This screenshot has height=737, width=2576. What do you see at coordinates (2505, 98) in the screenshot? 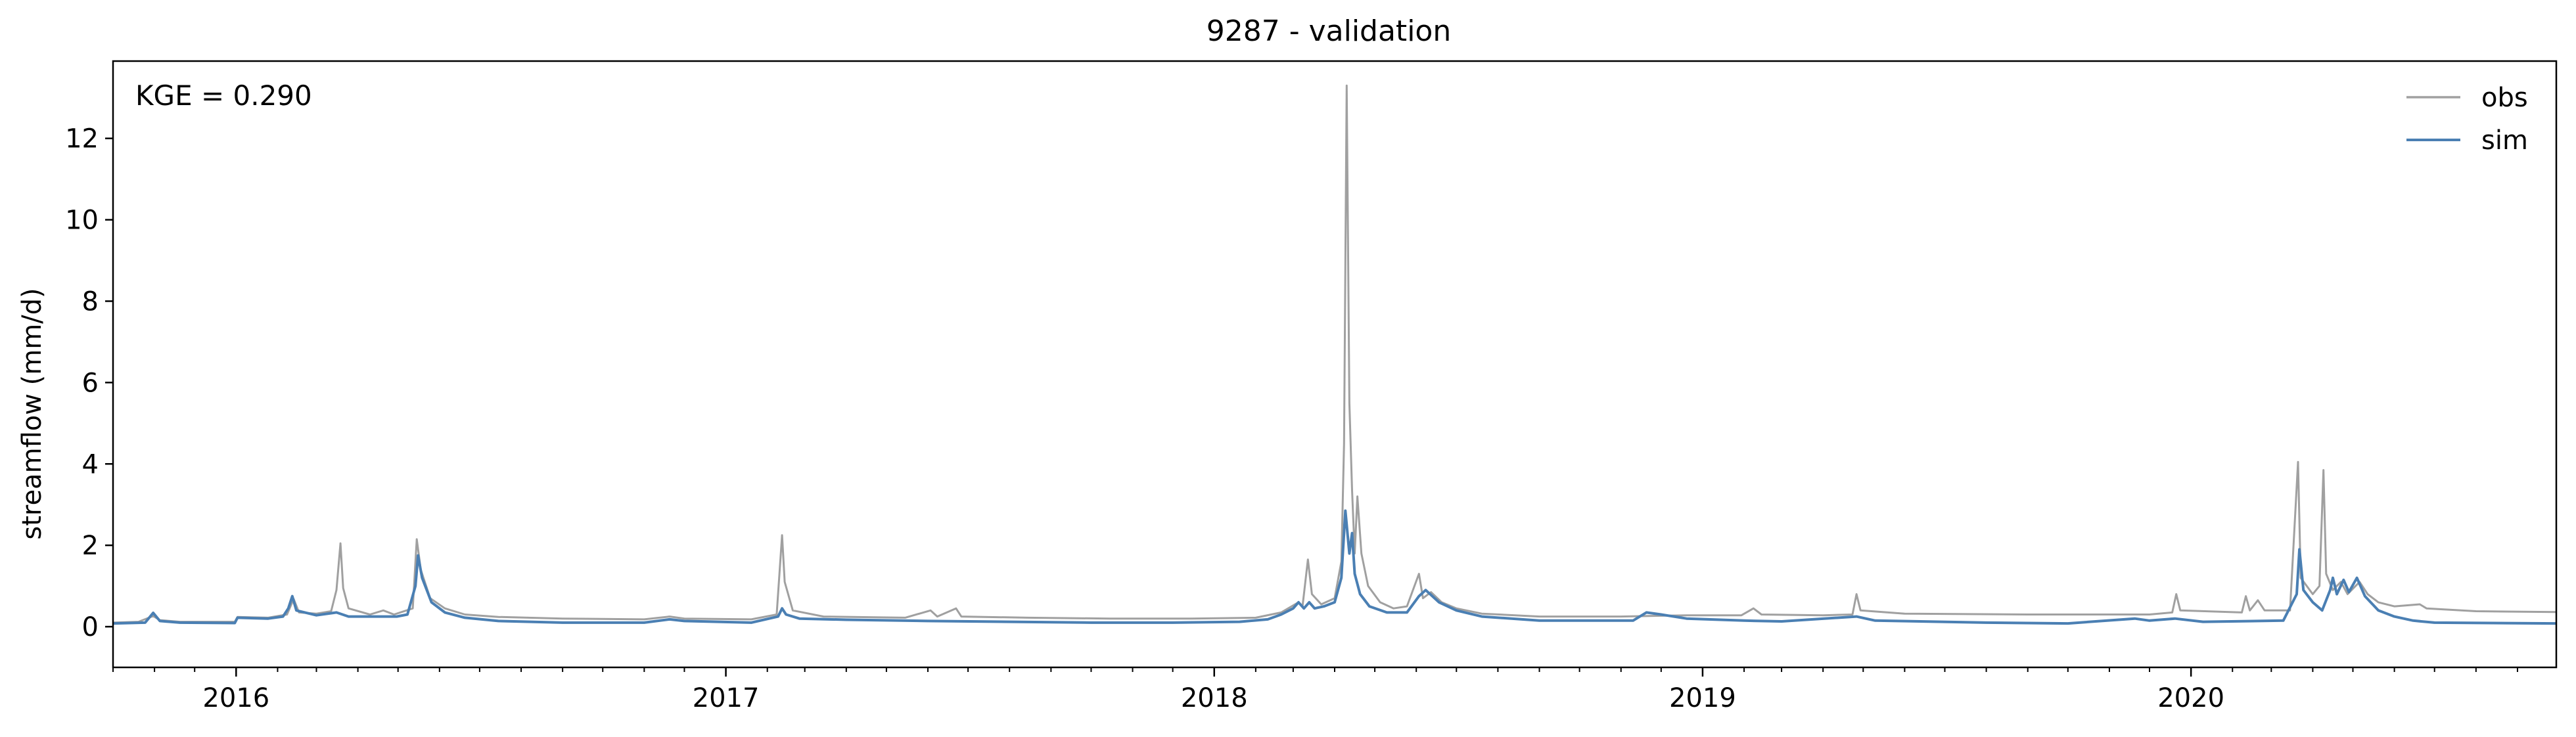
I see `legend-label-obs: obs` at bounding box center [2505, 98].